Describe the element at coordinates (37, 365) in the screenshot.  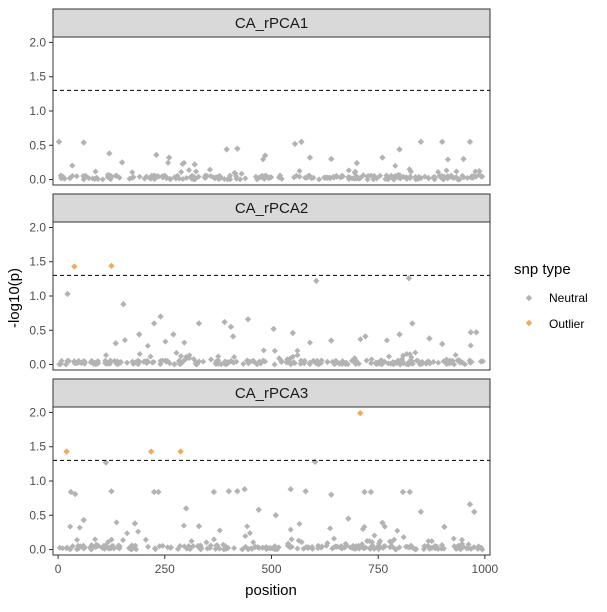
I see `y-tick-label: 0.0` at that location.